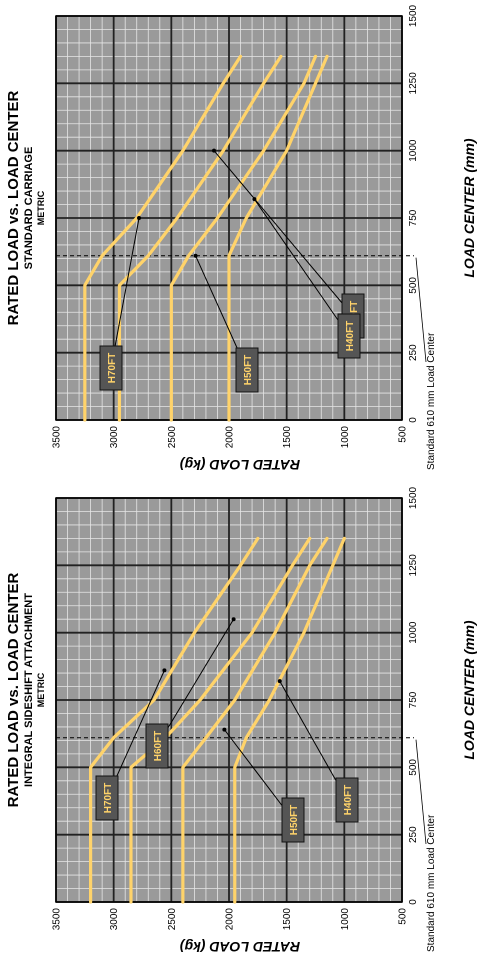  What do you see at coordinates (29, 690) in the screenshot?
I see `chart-subtitle: INTEGRAL SIDESHIFT ATTACHMENT` at bounding box center [29, 690].